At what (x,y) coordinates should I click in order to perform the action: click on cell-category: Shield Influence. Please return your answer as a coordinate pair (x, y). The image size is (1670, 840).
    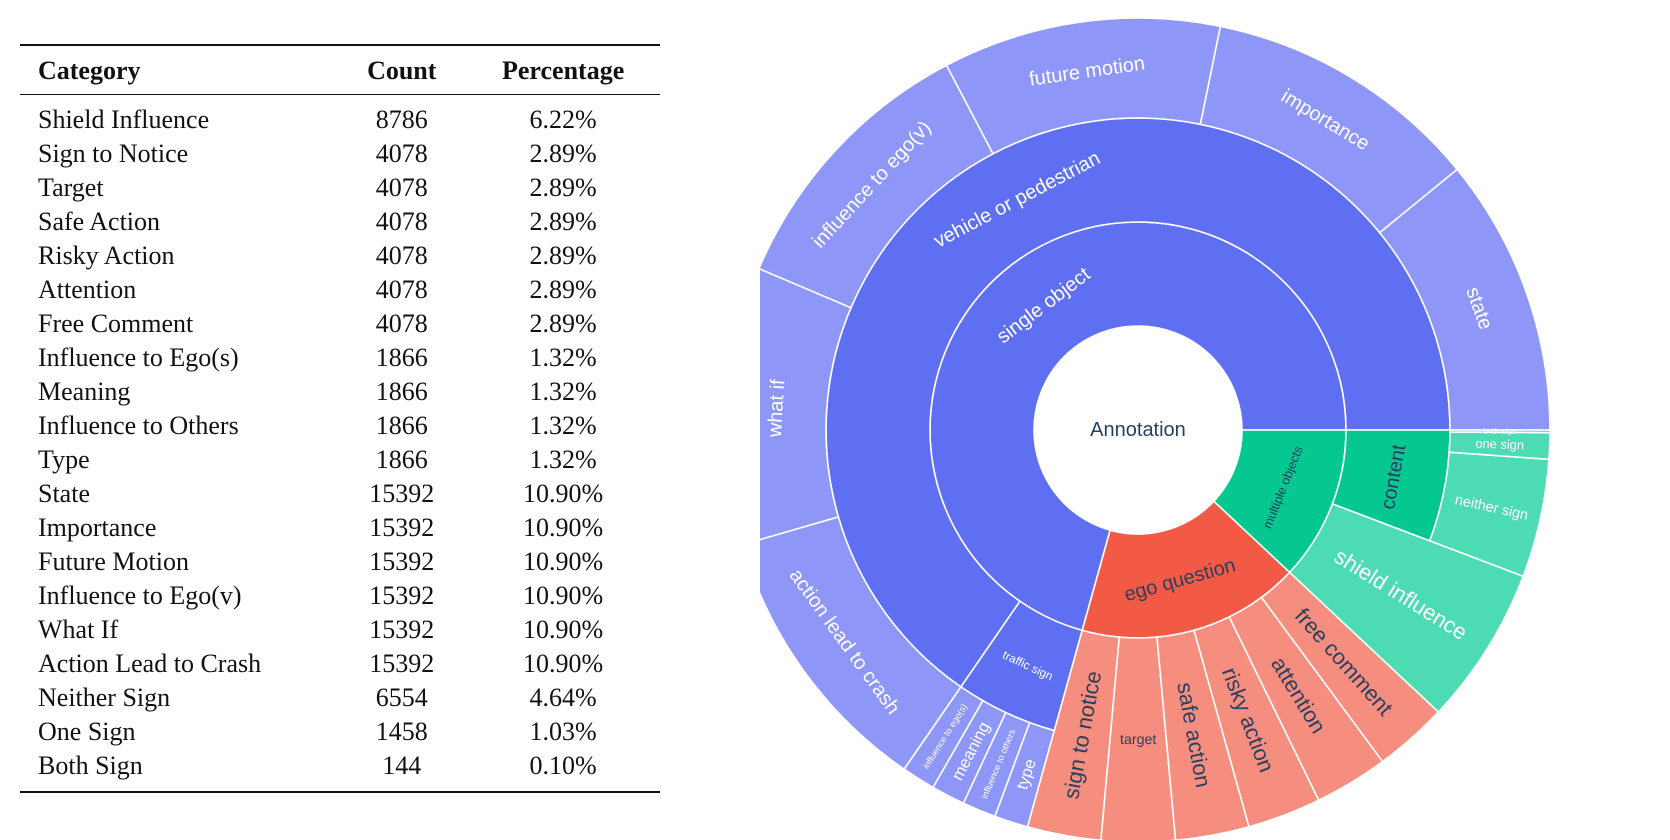
    Looking at the image, I should click on (124, 119).